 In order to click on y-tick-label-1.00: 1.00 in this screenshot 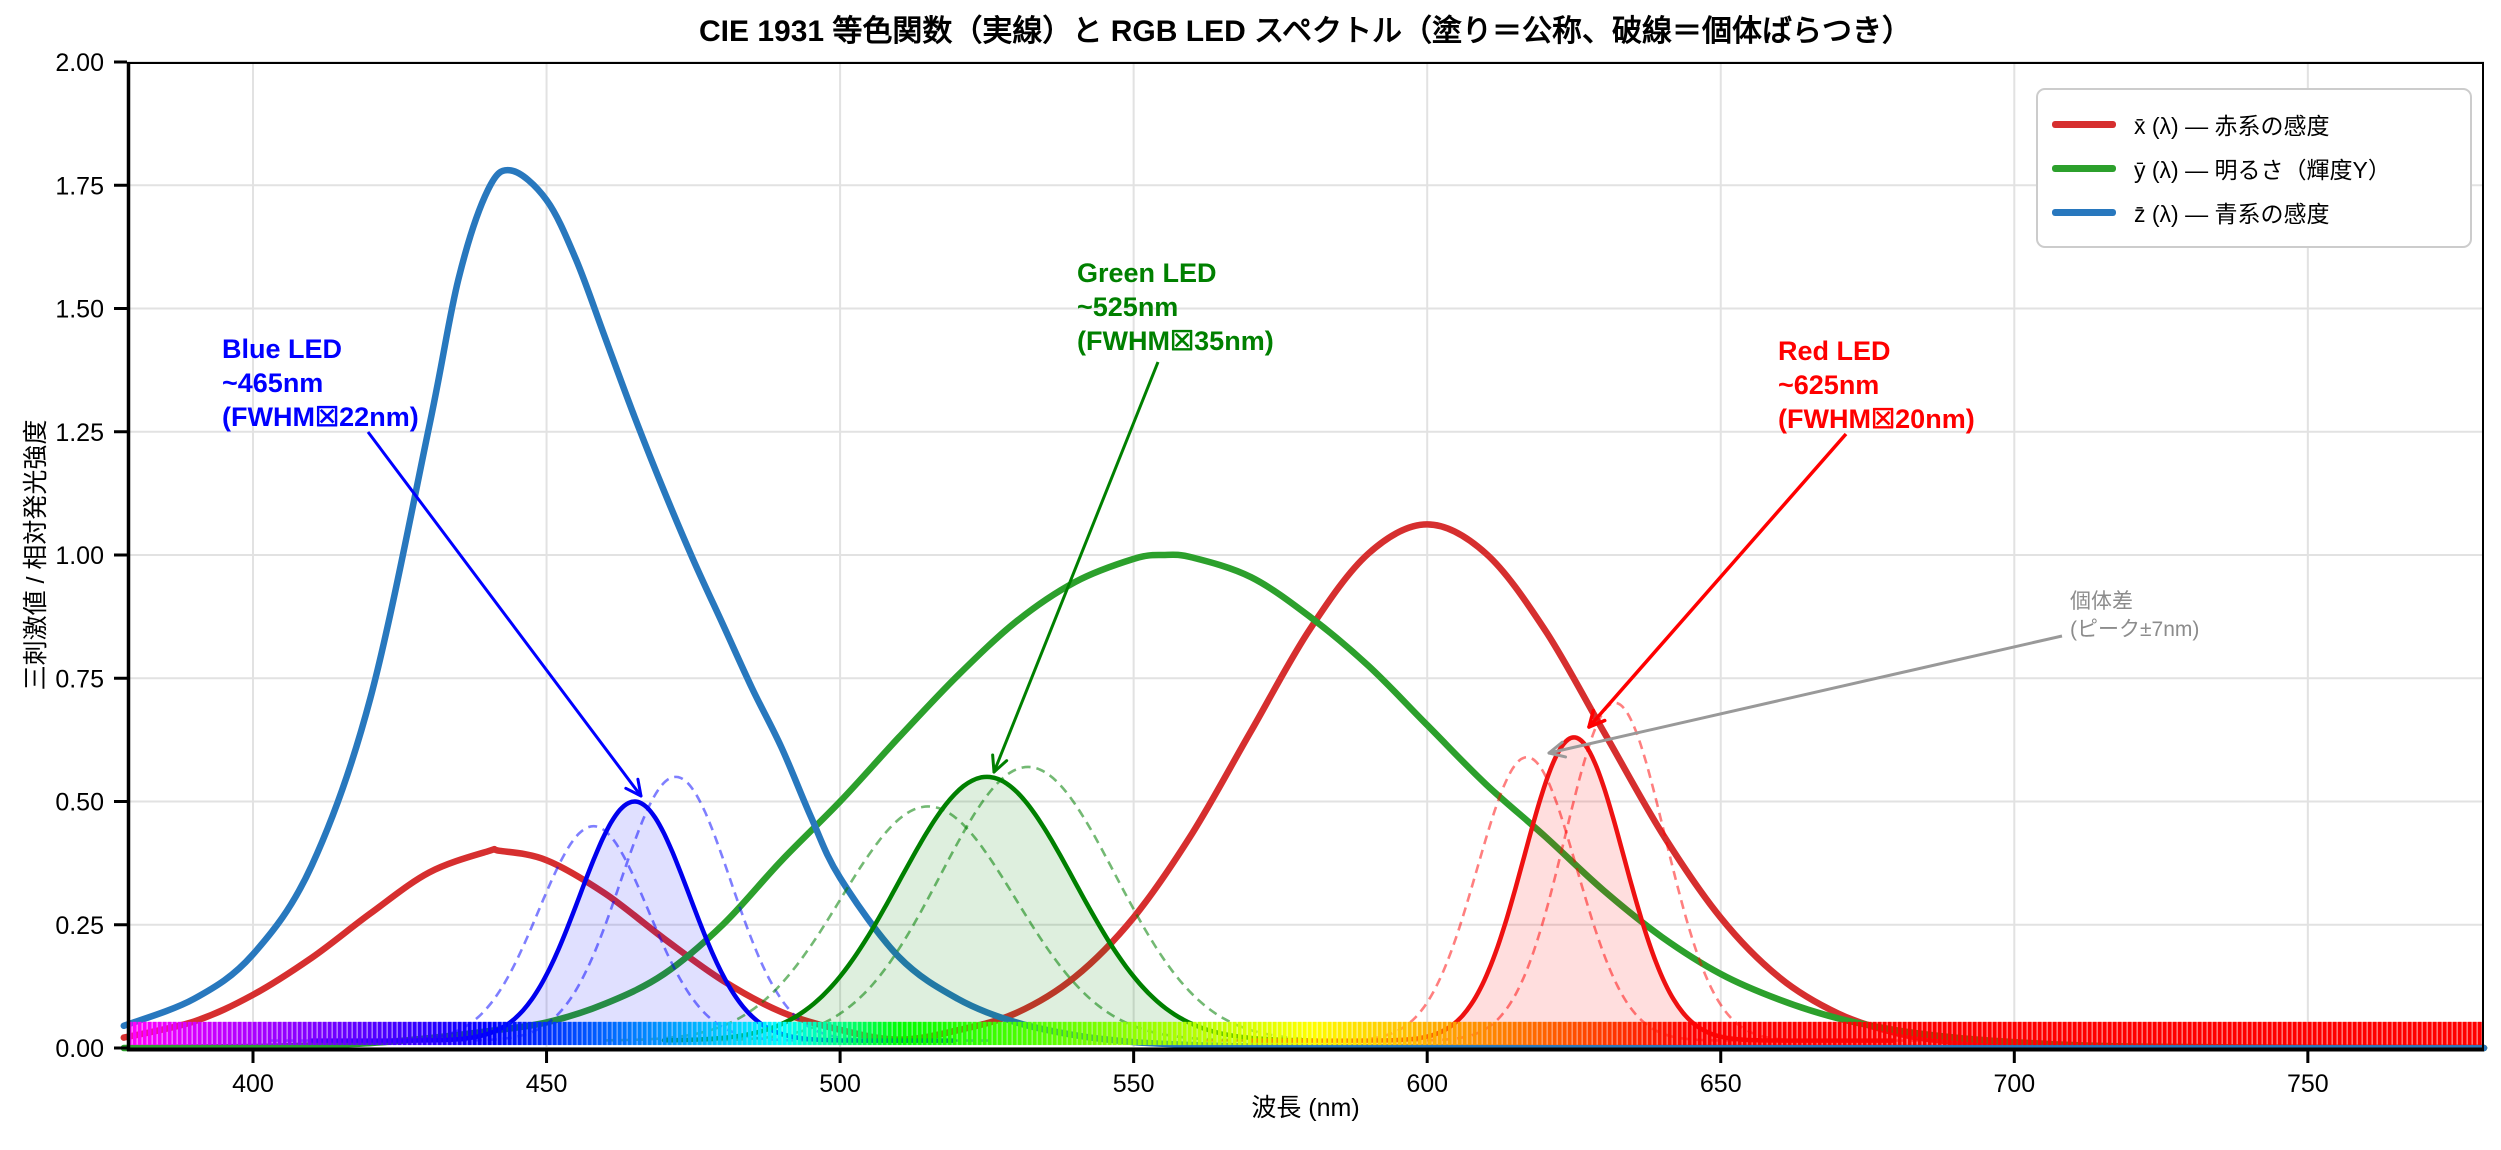, I will do `click(79, 556)`.